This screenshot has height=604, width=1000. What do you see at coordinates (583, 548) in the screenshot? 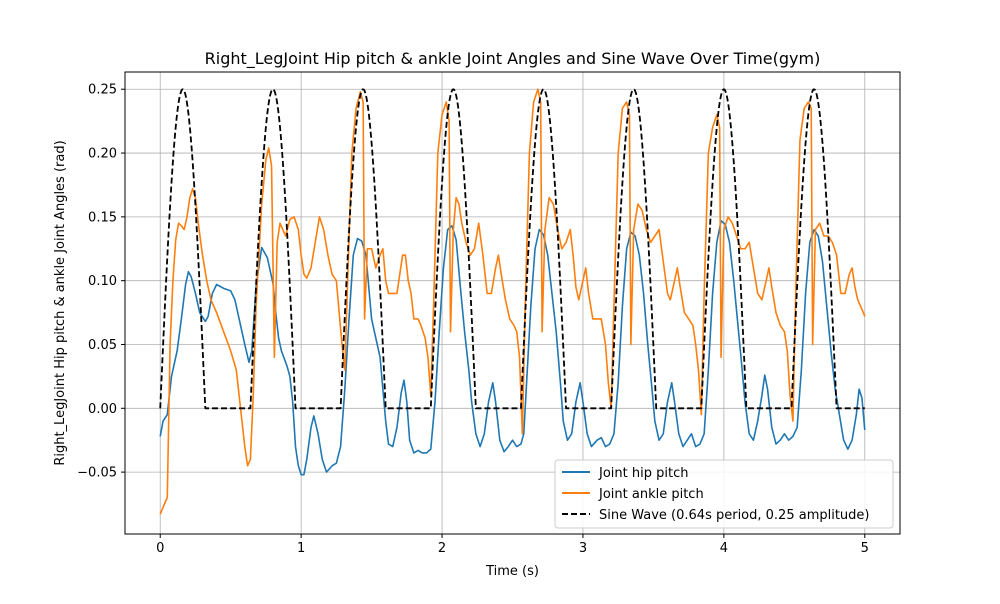
I see `x-tick-label: 3` at bounding box center [583, 548].